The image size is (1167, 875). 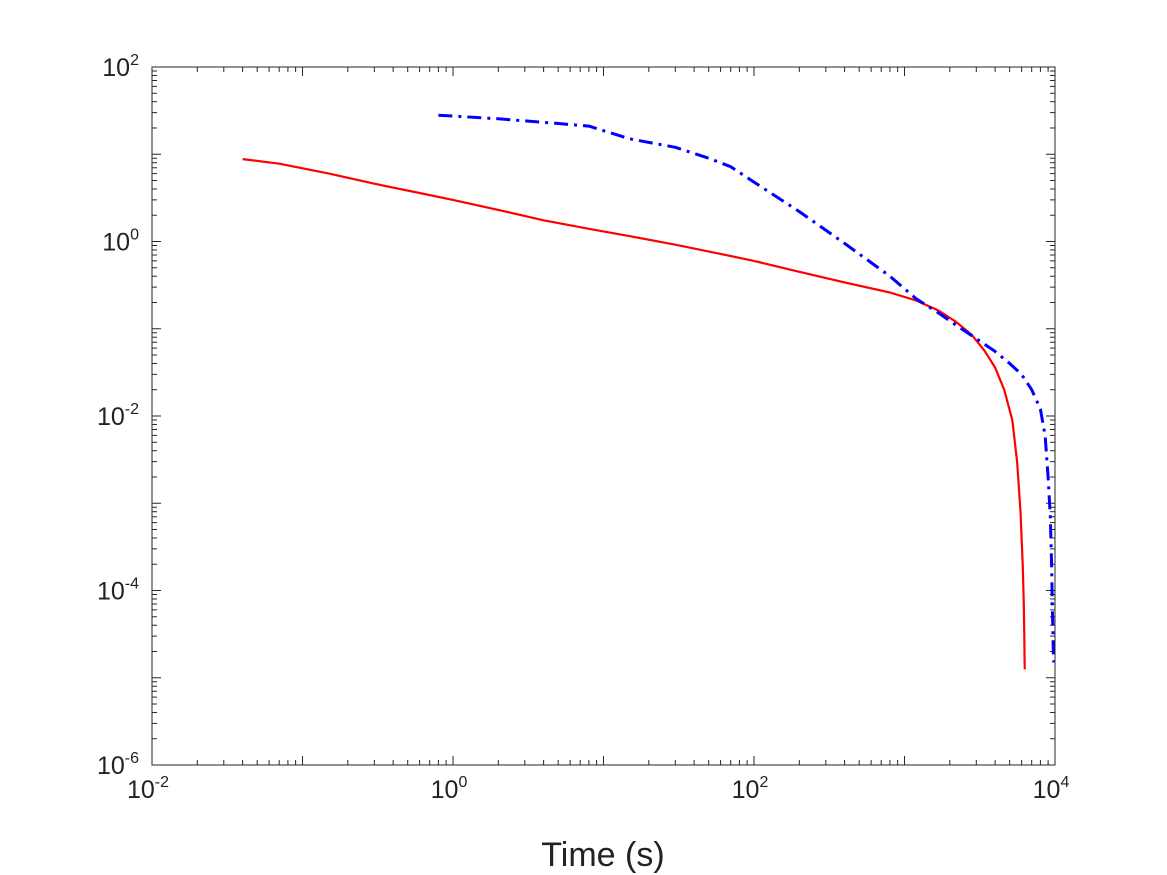 I want to click on y-tick-label: 10⁻⁴, so click(x=118, y=591).